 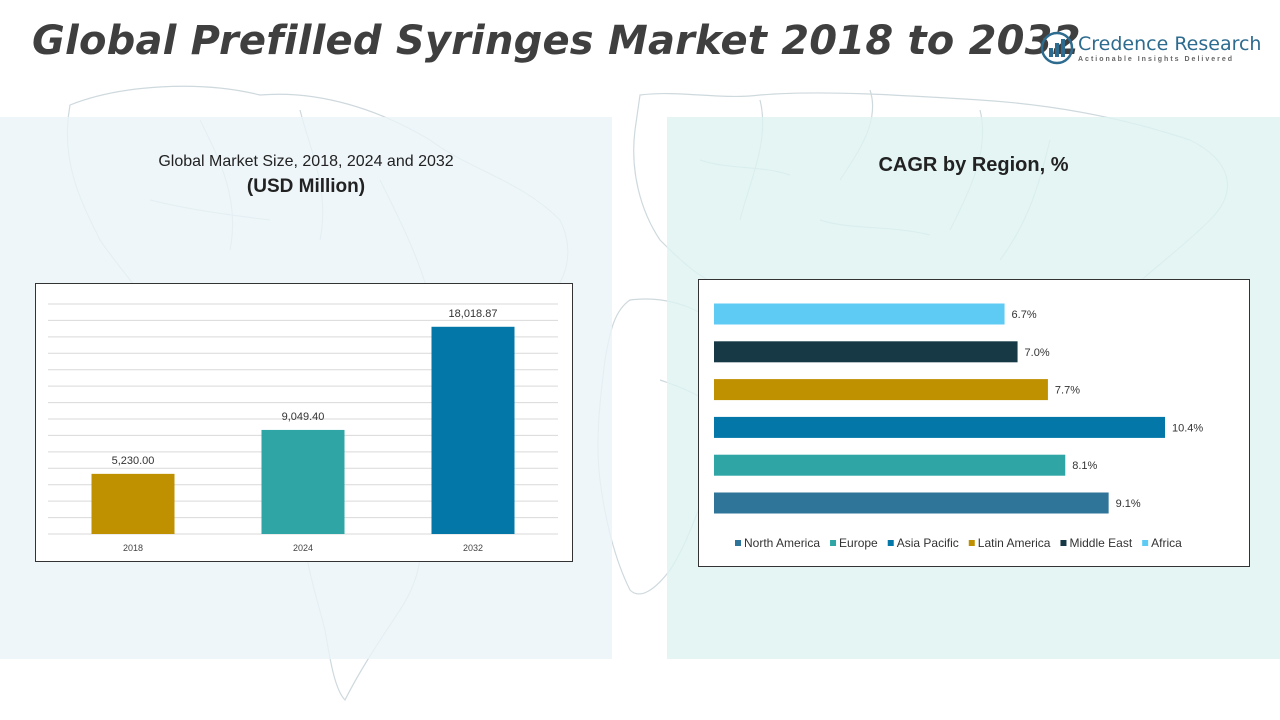 What do you see at coordinates (1100, 543) in the screenshot?
I see `legend-label: Middle East` at bounding box center [1100, 543].